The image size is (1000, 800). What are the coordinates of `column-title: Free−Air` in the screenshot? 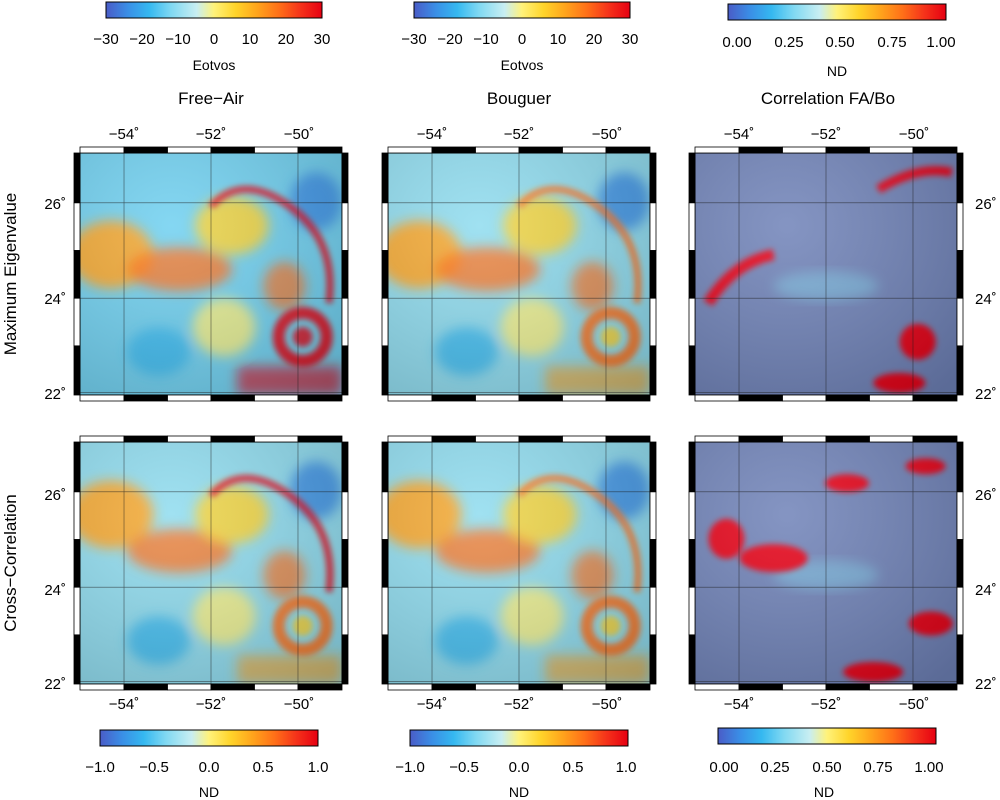 It's located at (211, 98).